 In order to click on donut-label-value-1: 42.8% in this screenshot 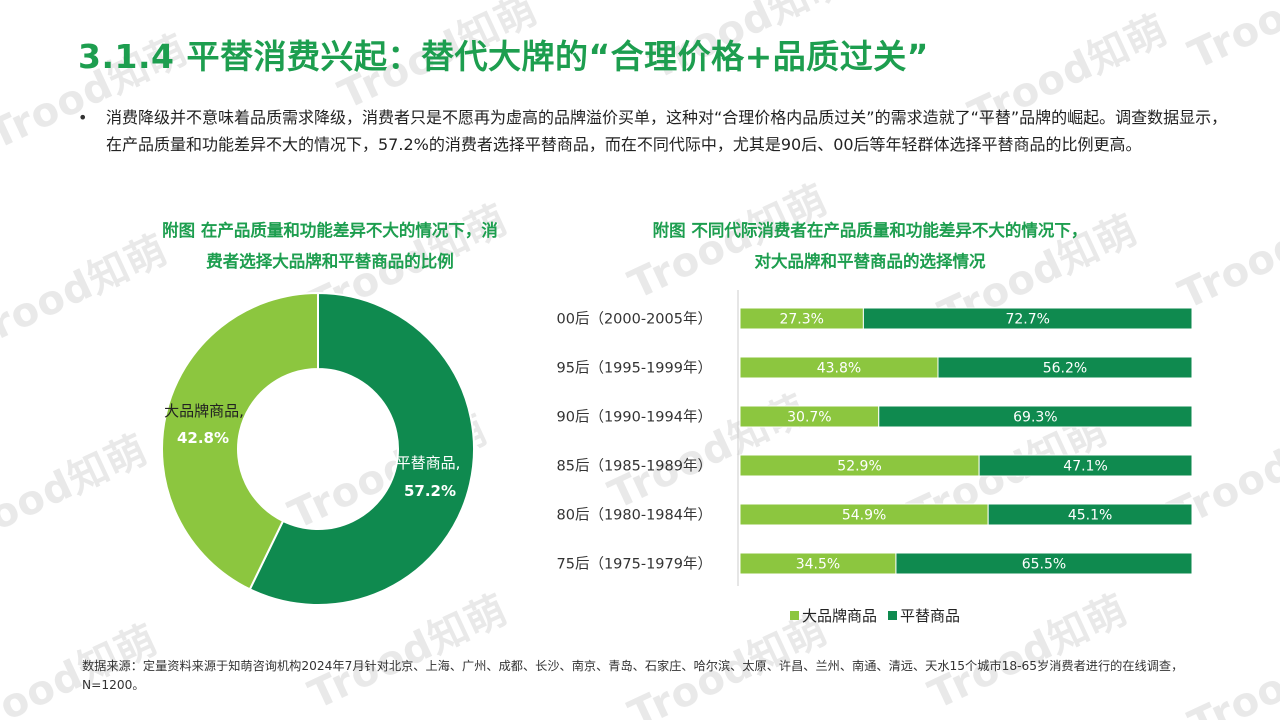, I will do `click(203, 438)`.